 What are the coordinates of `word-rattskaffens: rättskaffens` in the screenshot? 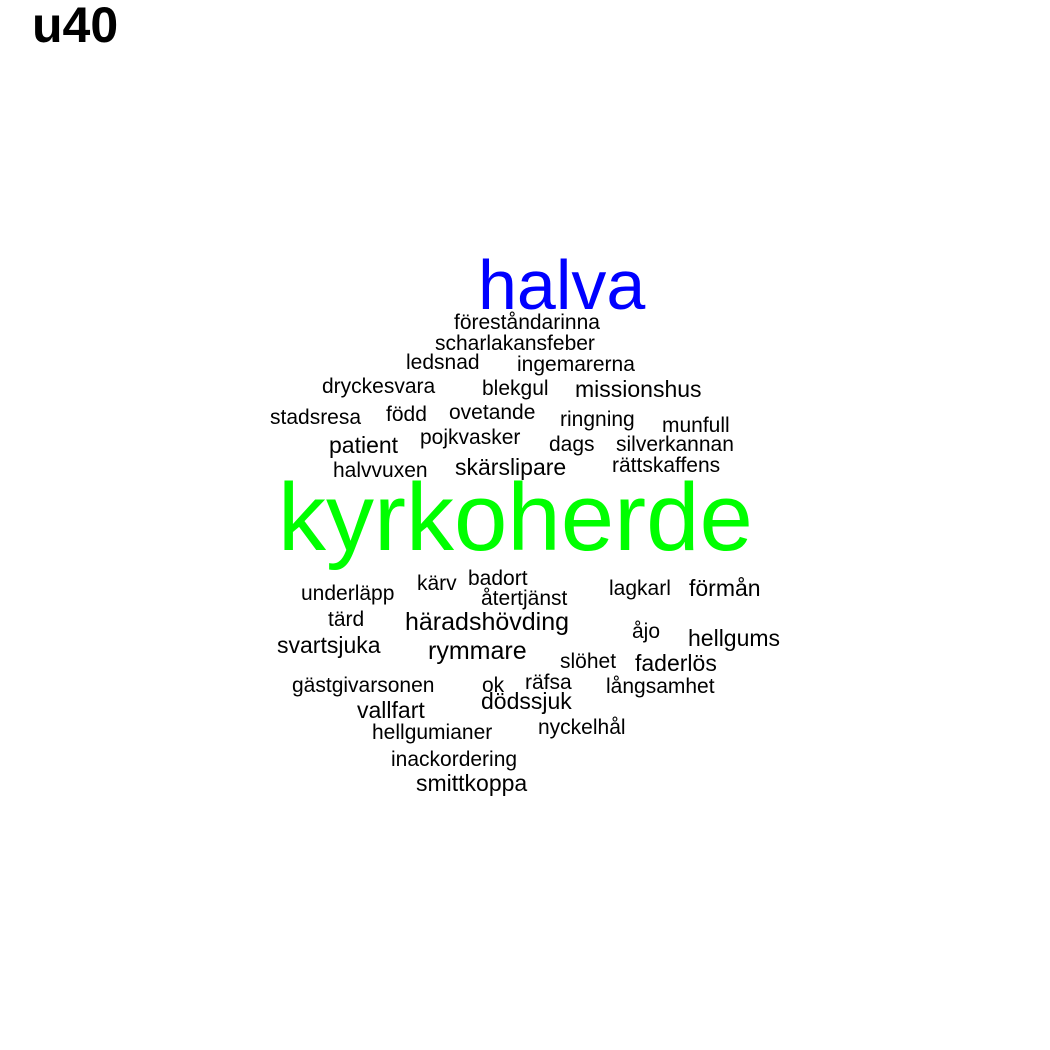 It's located at (666, 465).